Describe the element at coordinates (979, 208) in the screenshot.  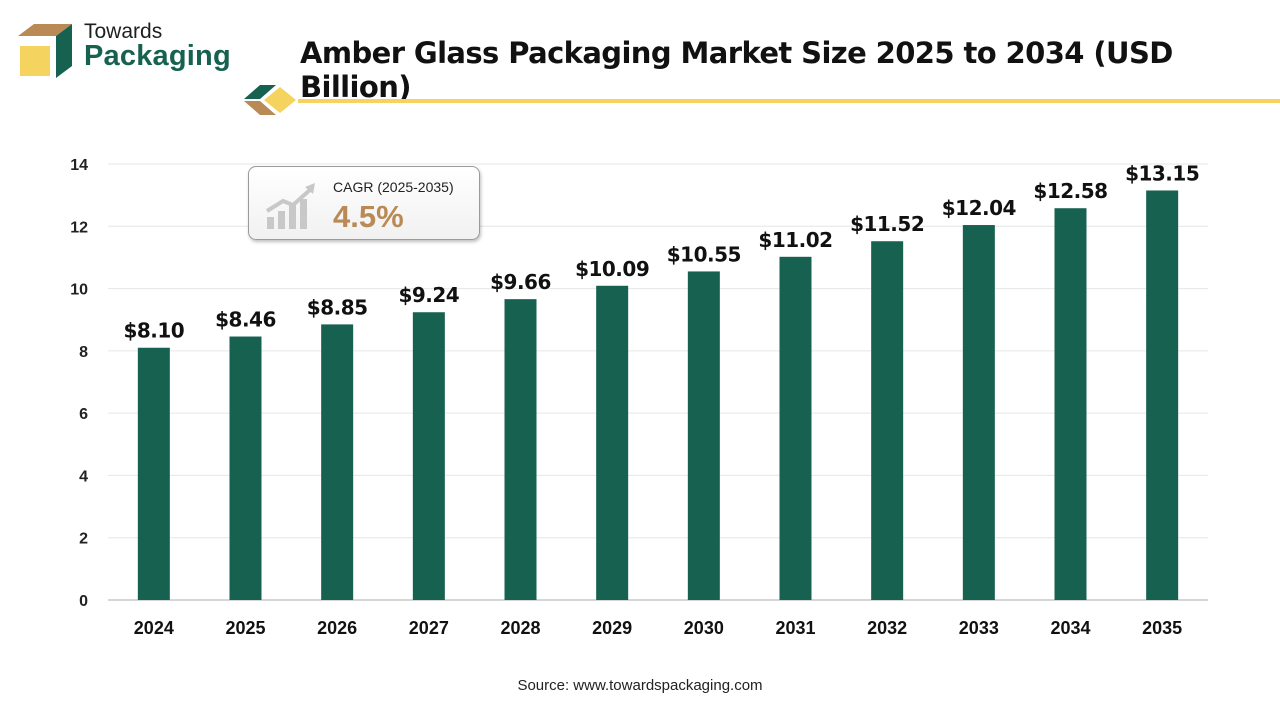
I see `data-label: $12.04` at that location.